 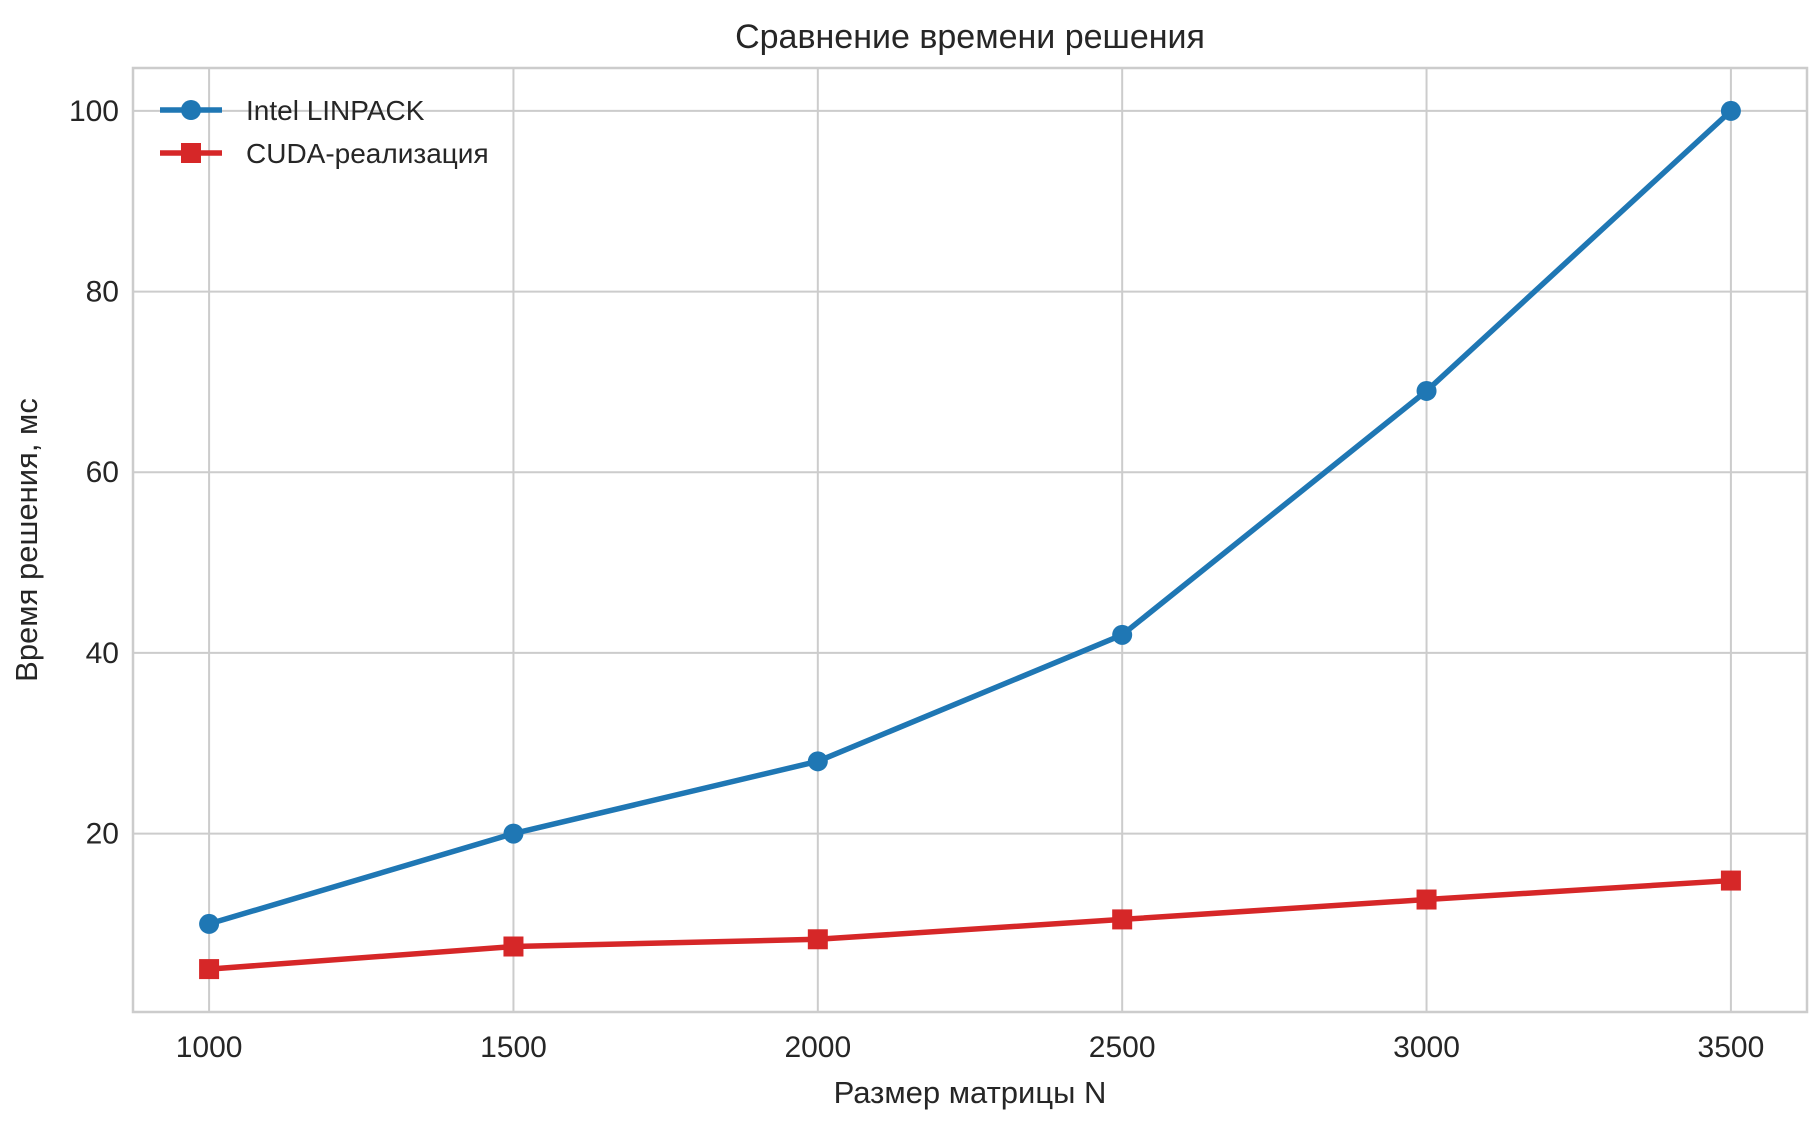 I want to click on legend: Intel LINPACK CUDA-реализация, so click(x=324, y=132).